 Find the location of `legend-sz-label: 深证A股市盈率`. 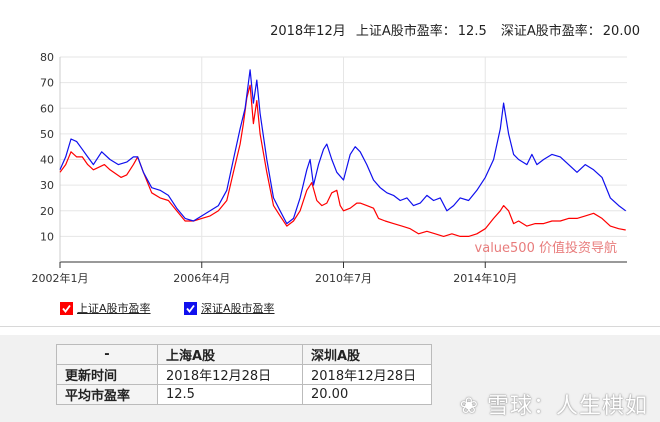

legend-sz-label: 深证A股市盈率 is located at coordinates (238, 308).